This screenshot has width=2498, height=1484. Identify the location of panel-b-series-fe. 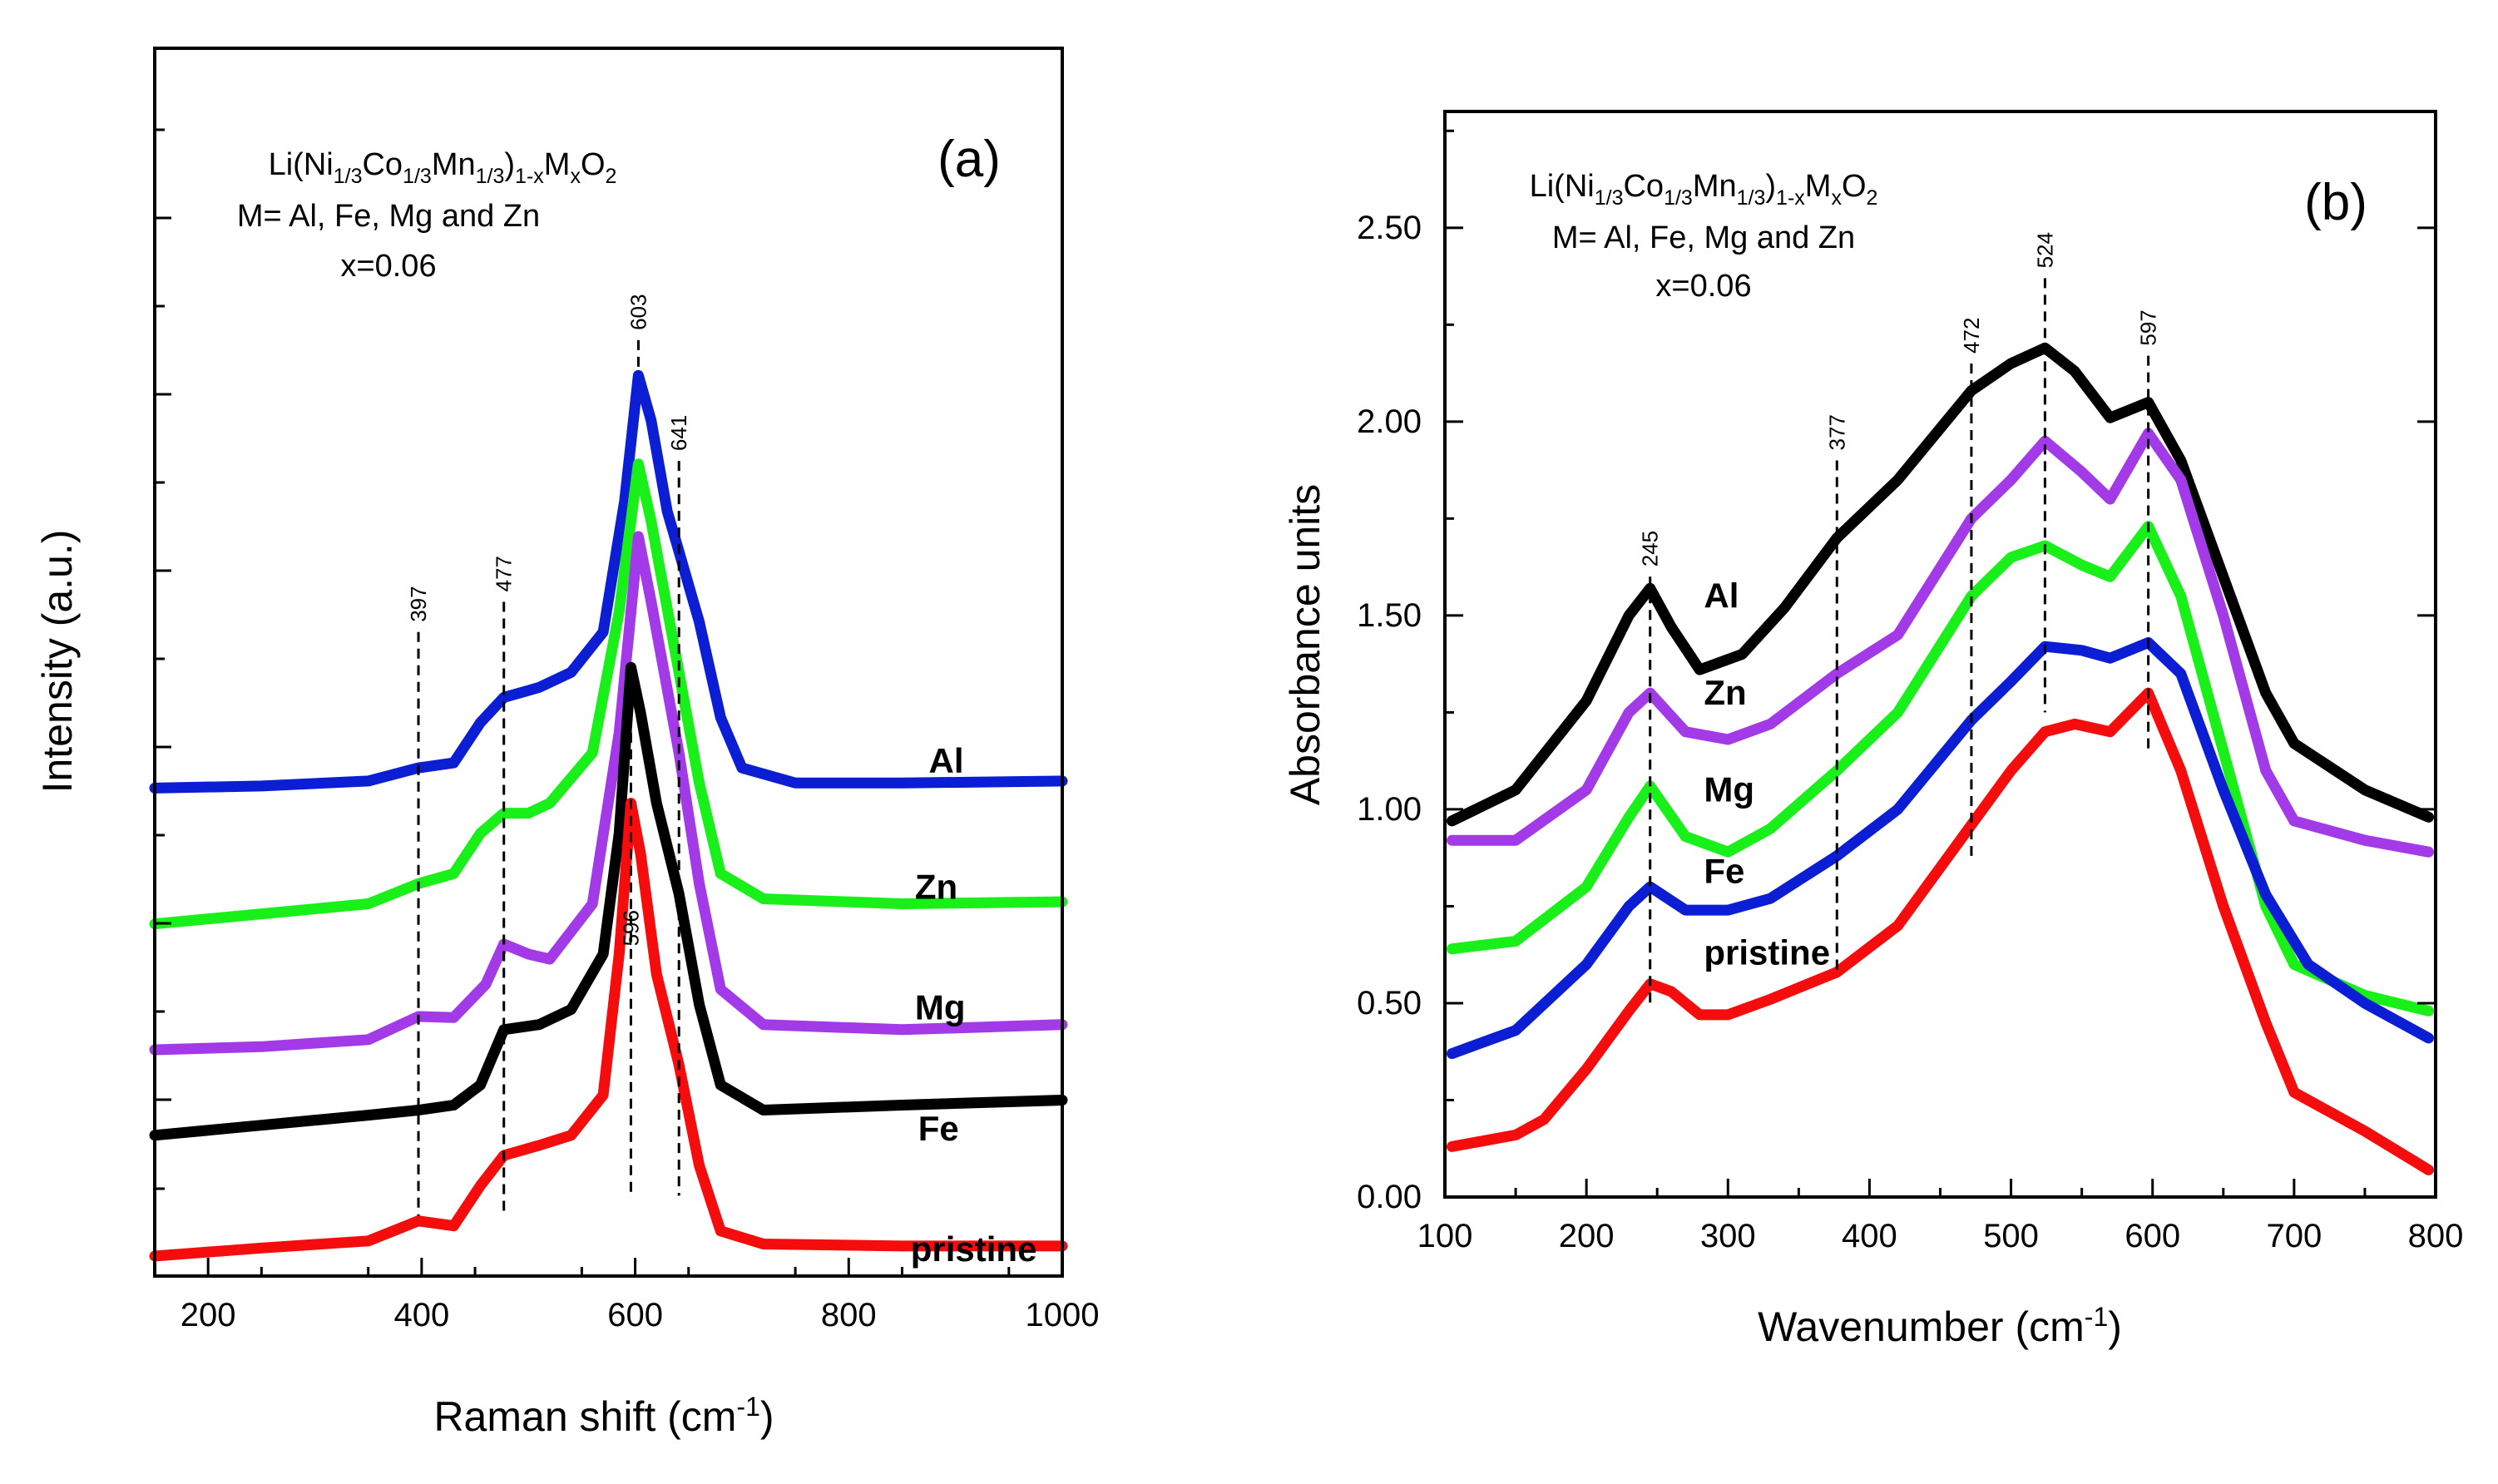
(1940, 848).